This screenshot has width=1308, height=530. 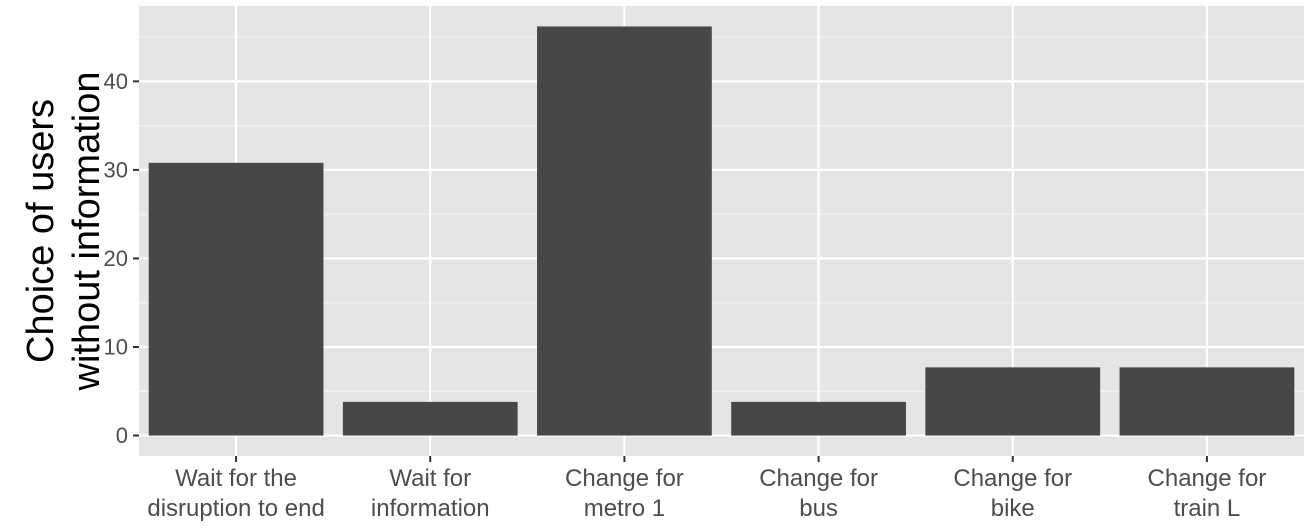 What do you see at coordinates (116, 346) in the screenshot?
I see `y-tick-label: 10` at bounding box center [116, 346].